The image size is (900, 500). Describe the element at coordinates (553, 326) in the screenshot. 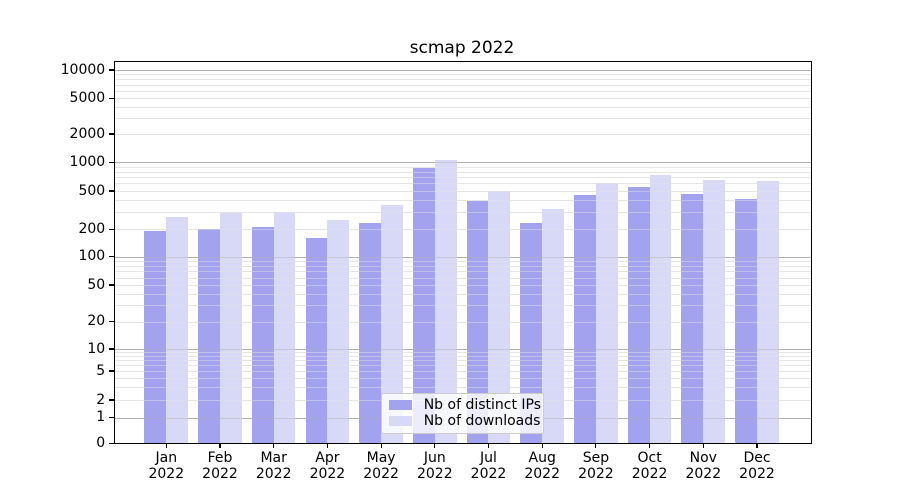

I see `bar-aug-downloads` at that location.